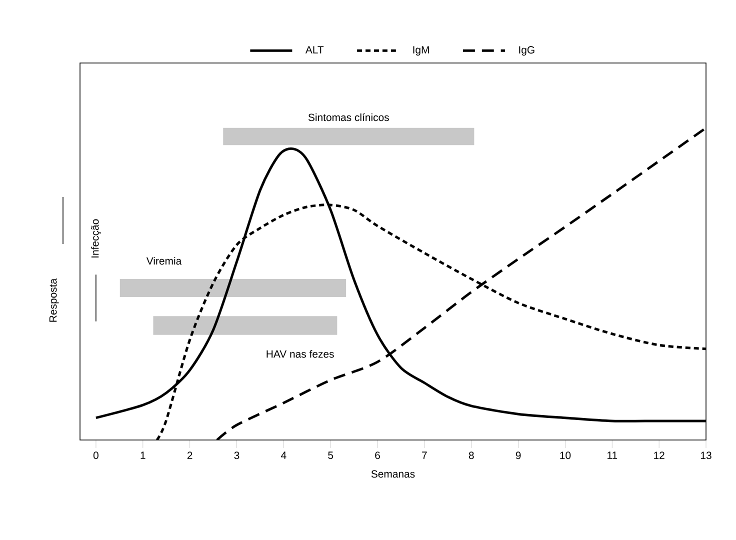 The image size is (736, 540). I want to click on x-tick-label: 5, so click(331, 455).